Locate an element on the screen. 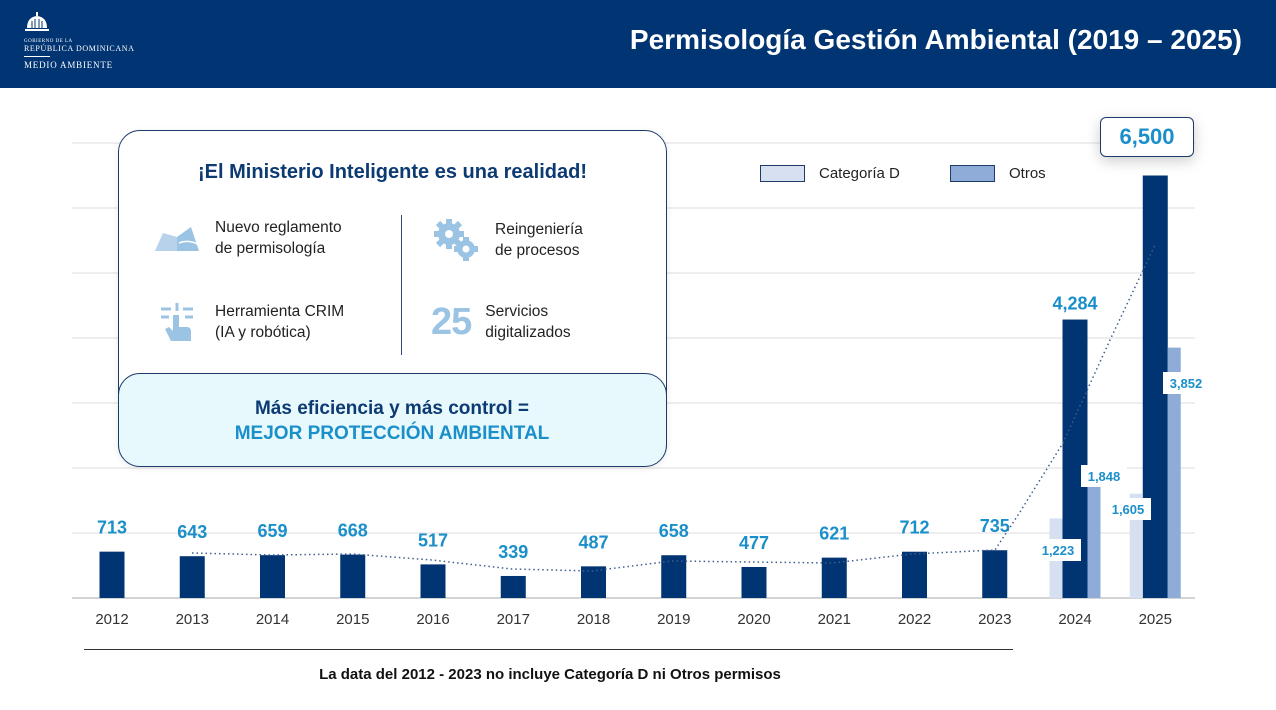 This screenshot has height=710, width=1276. logo-text-1: GOBIERNO DE LA is located at coordinates (48, 41).